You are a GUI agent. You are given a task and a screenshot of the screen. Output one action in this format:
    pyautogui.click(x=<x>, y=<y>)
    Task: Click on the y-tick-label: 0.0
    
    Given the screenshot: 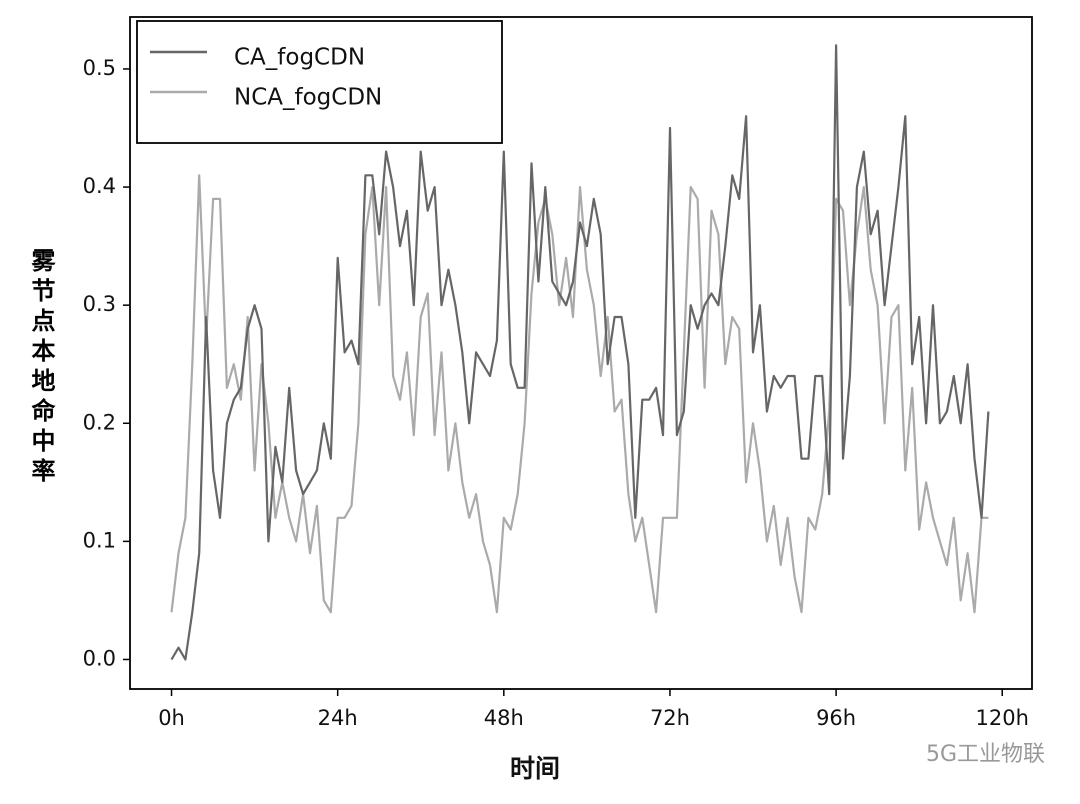 What is the action you would take?
    pyautogui.click(x=99, y=658)
    